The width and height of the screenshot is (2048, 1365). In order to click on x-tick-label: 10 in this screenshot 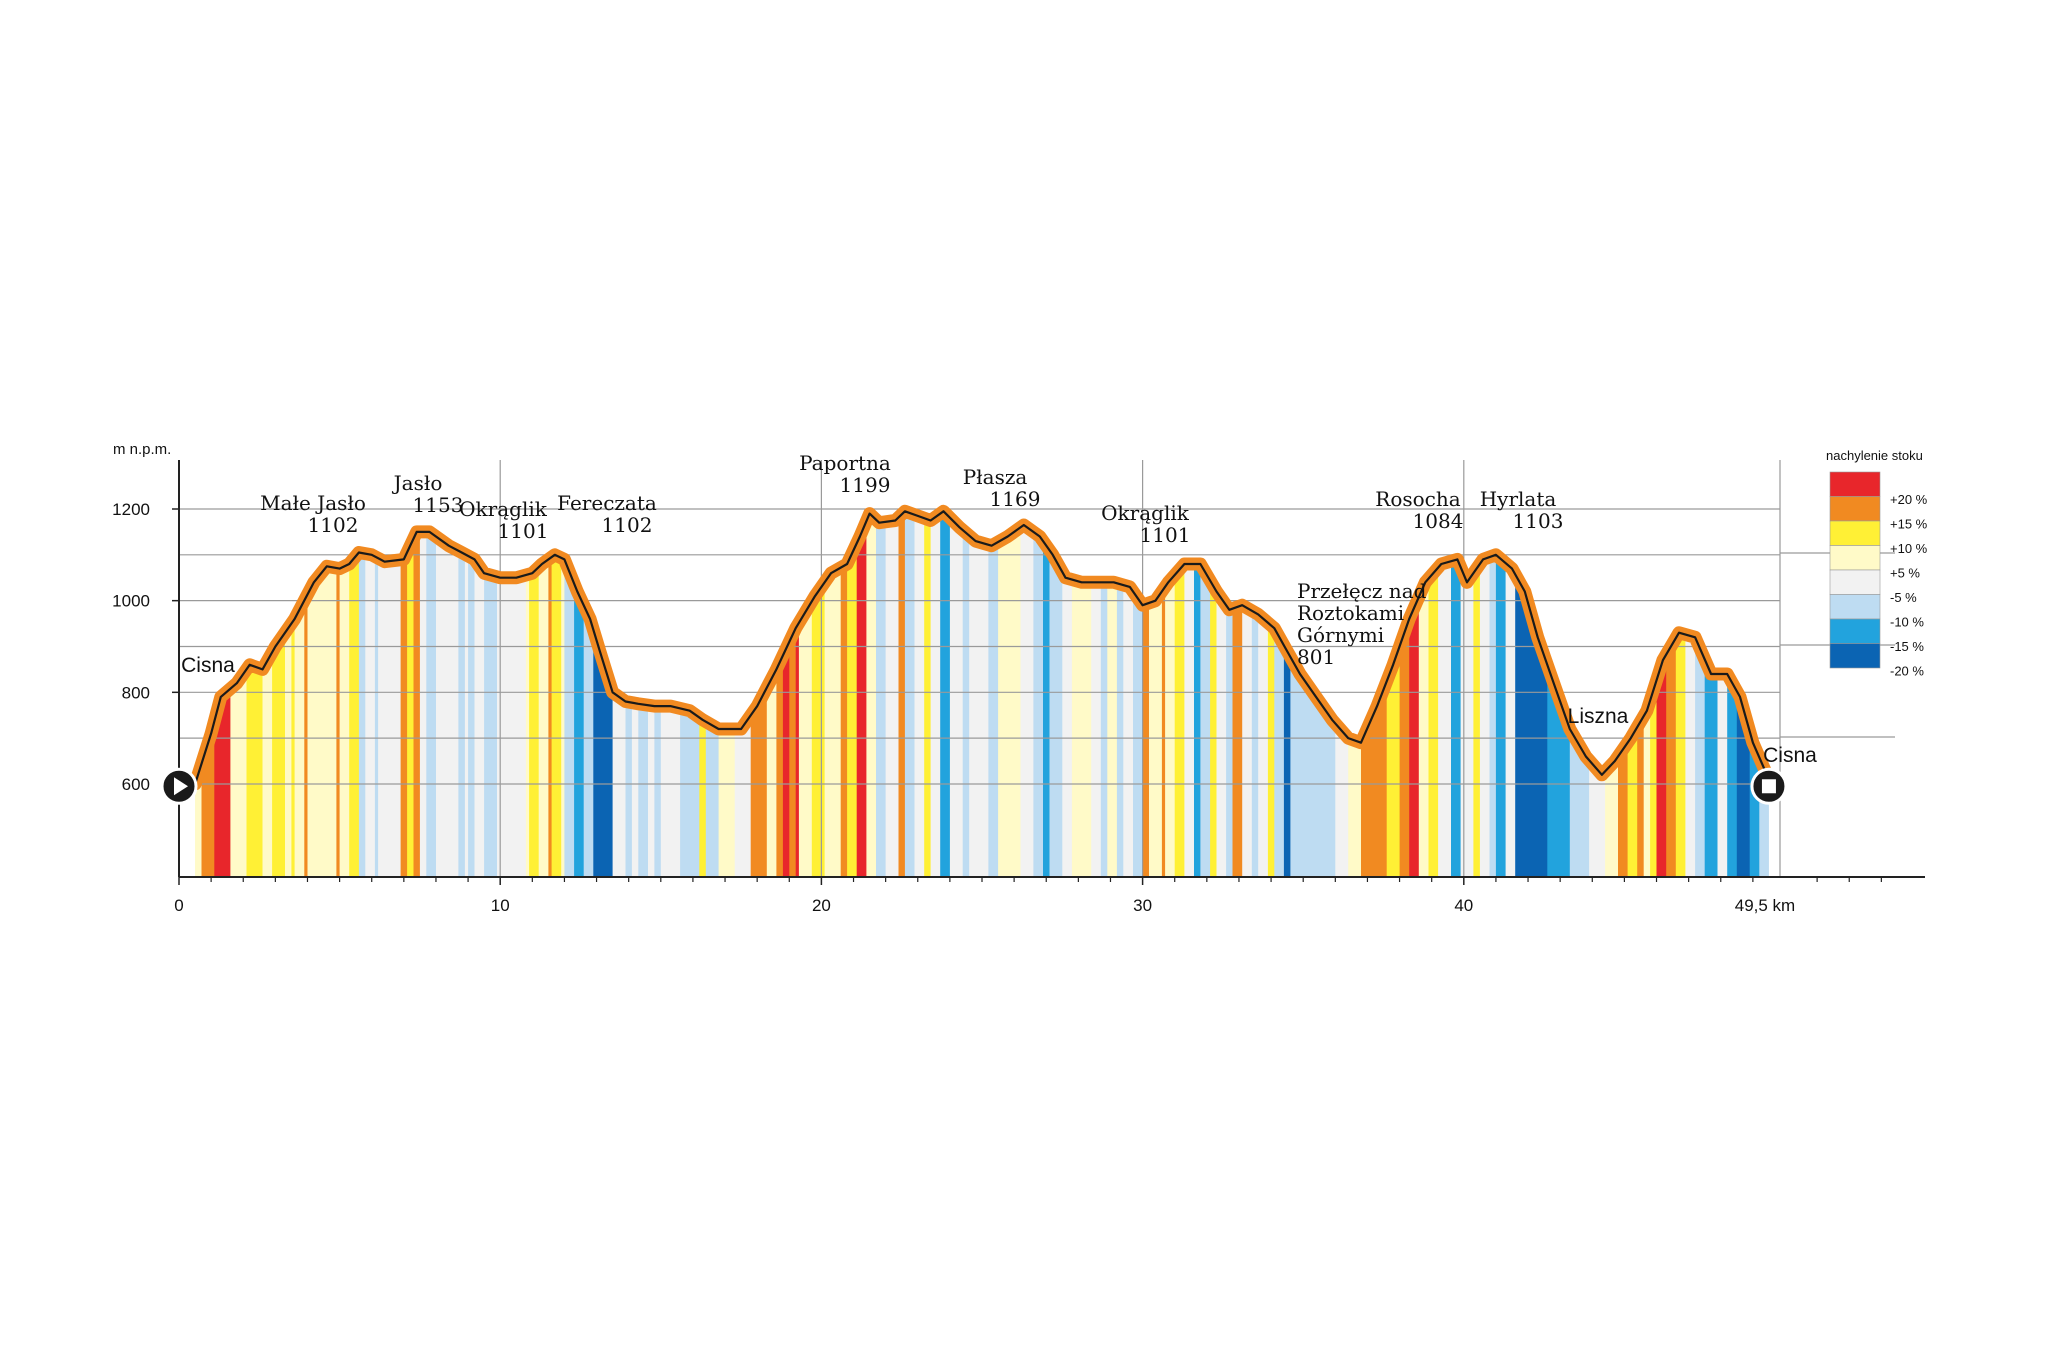, I will do `click(500, 905)`.